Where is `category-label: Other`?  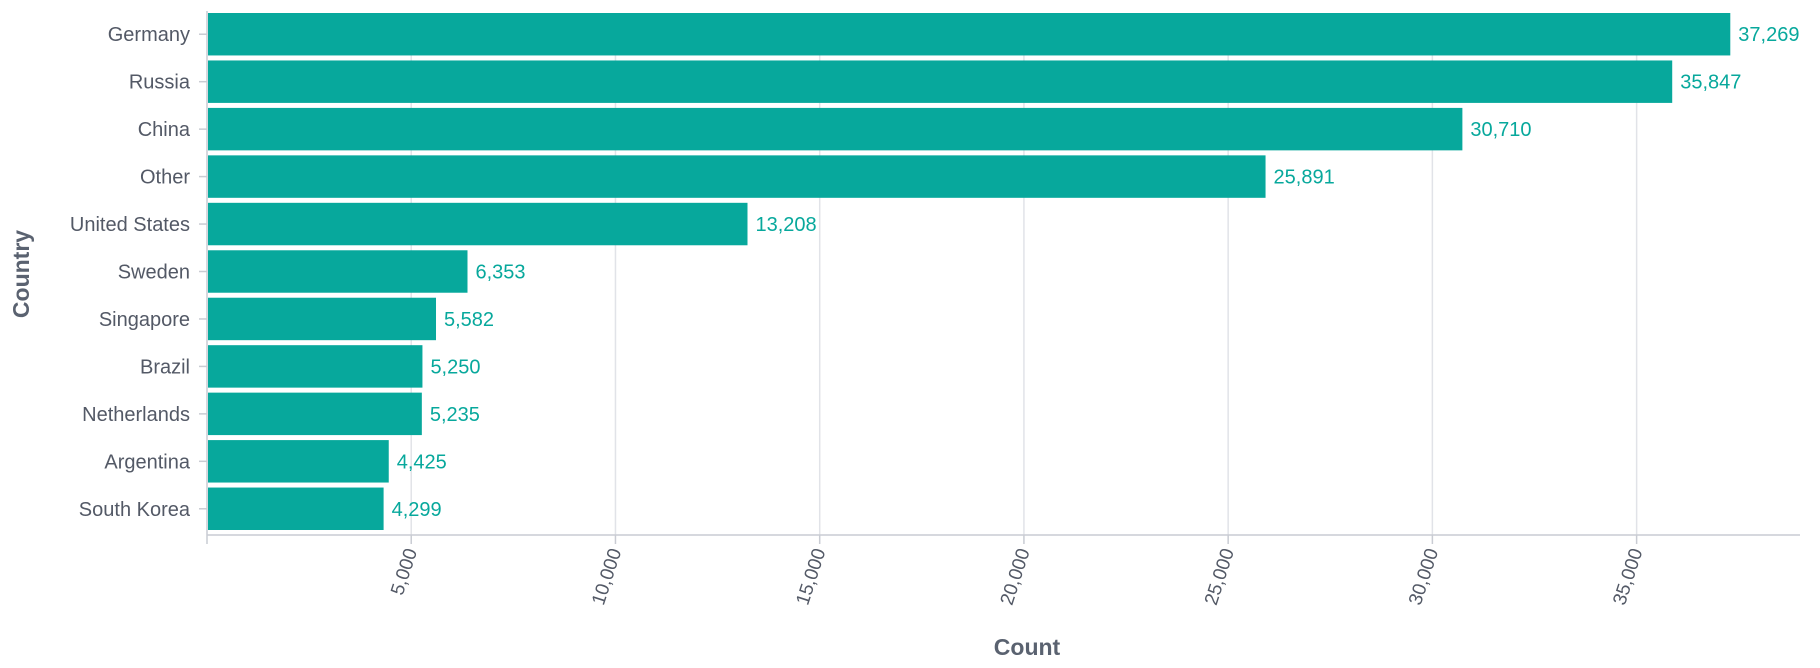
category-label: Other is located at coordinates (165, 178).